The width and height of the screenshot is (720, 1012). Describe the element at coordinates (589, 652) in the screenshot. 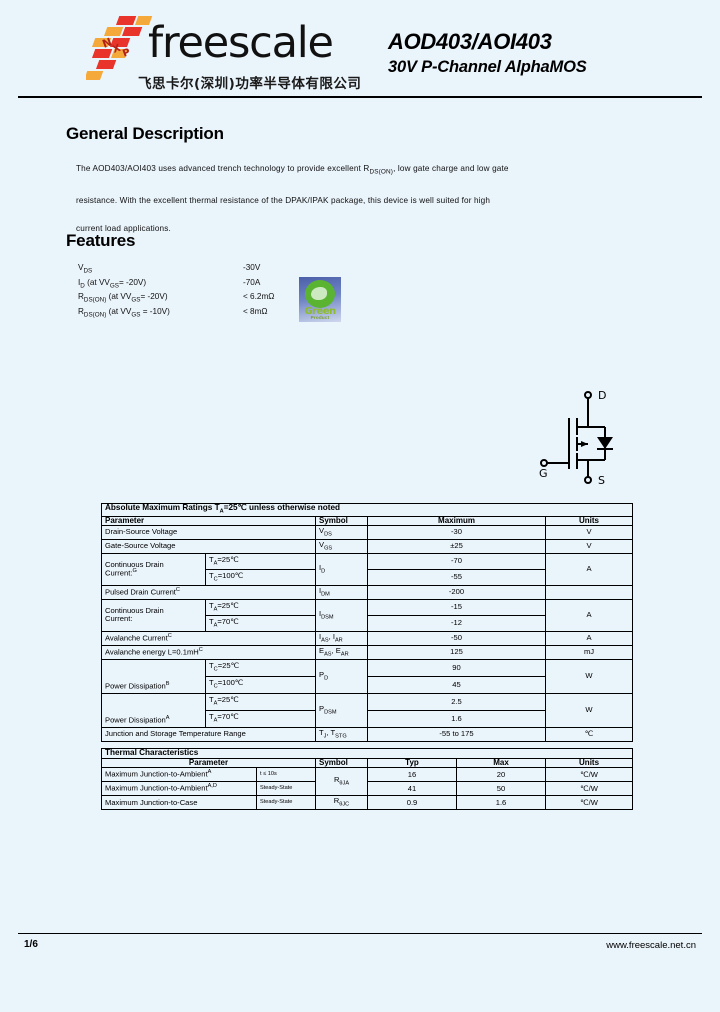

I see `units-cell: mJ` at that location.